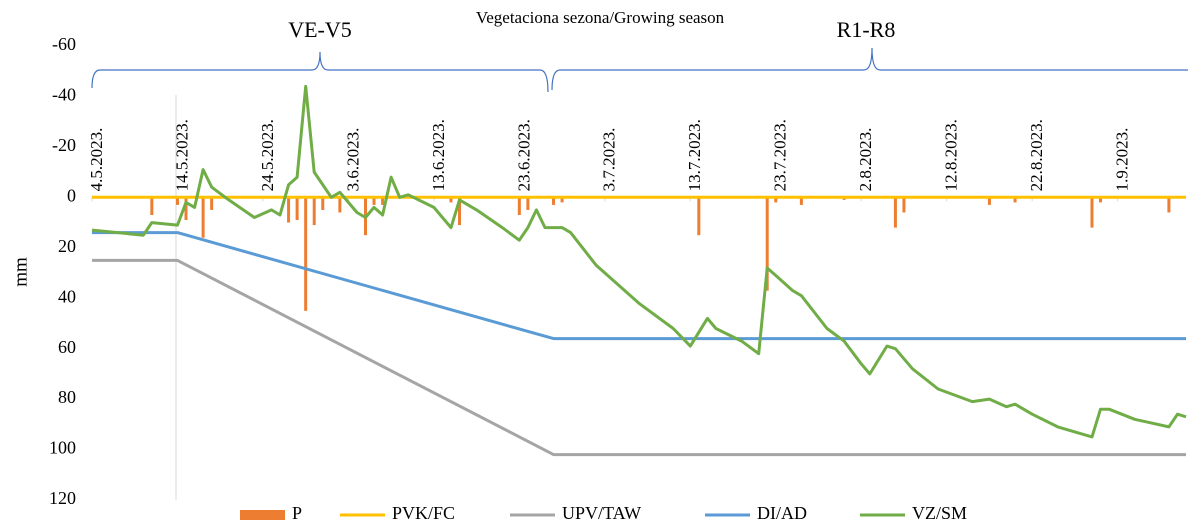 The width and height of the screenshot is (1188, 527). What do you see at coordinates (694, 155) in the screenshot?
I see `x-tick-label: 13.7.2023.` at bounding box center [694, 155].